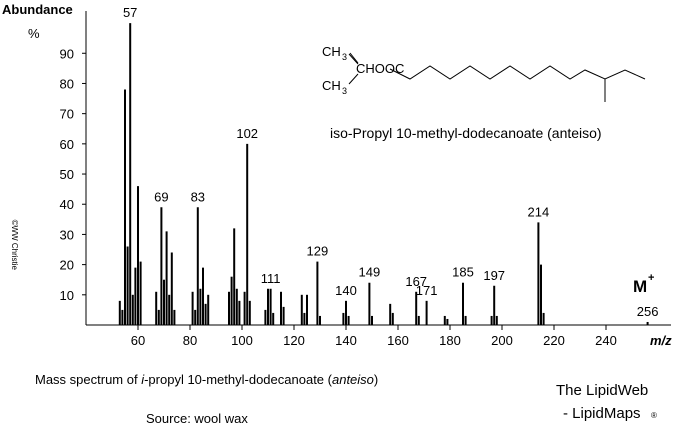 This screenshot has width=683, height=432. I want to click on x-axis-label: m/z, so click(661, 340).